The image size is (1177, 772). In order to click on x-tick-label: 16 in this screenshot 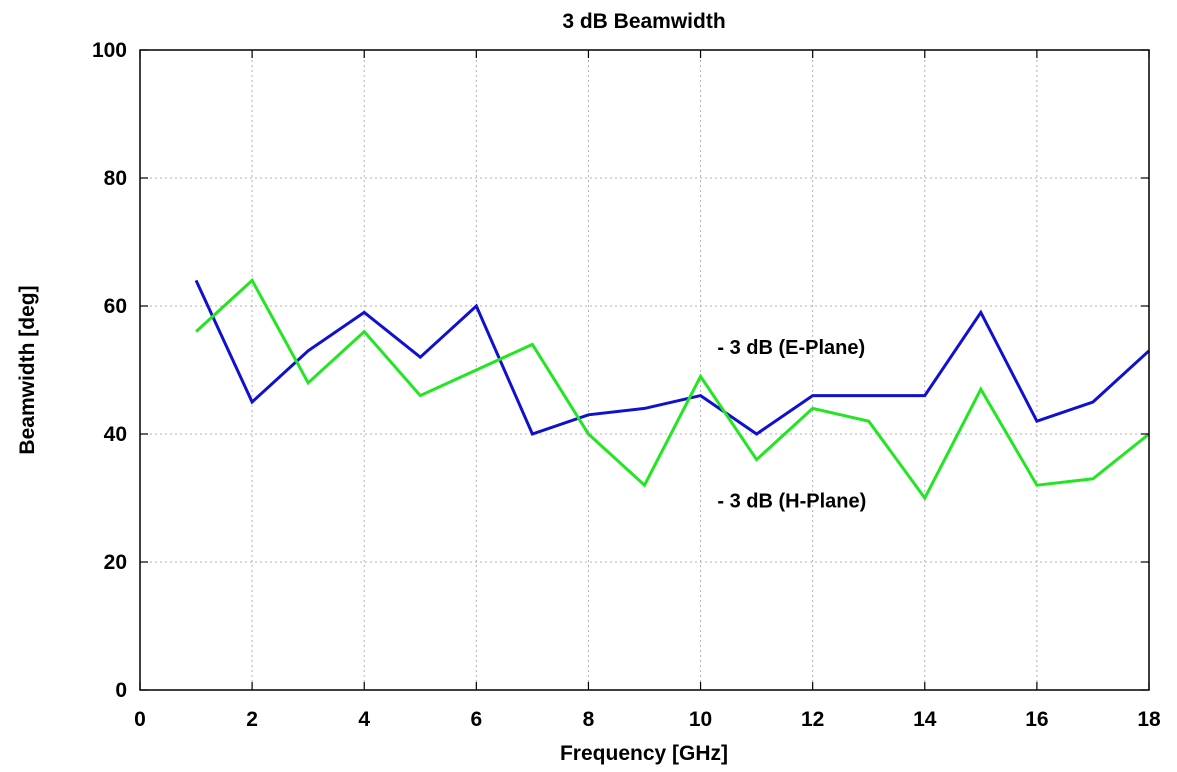, I will do `click(1036, 719)`.